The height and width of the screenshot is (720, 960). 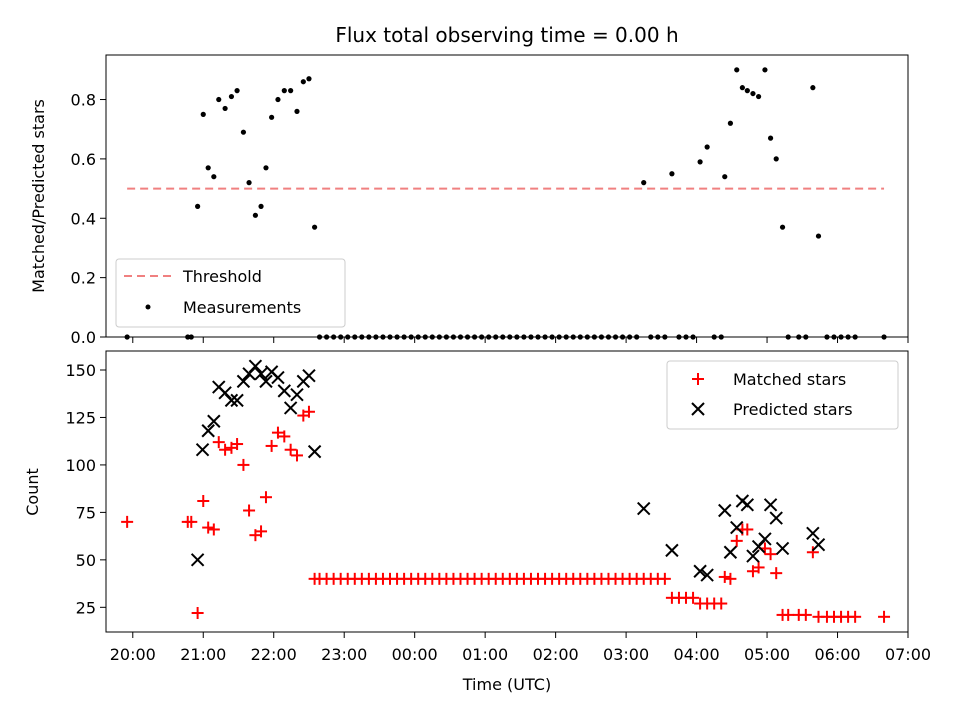 I want to click on chart-title: Flux total observing time = 0.00 h, so click(x=506, y=35).